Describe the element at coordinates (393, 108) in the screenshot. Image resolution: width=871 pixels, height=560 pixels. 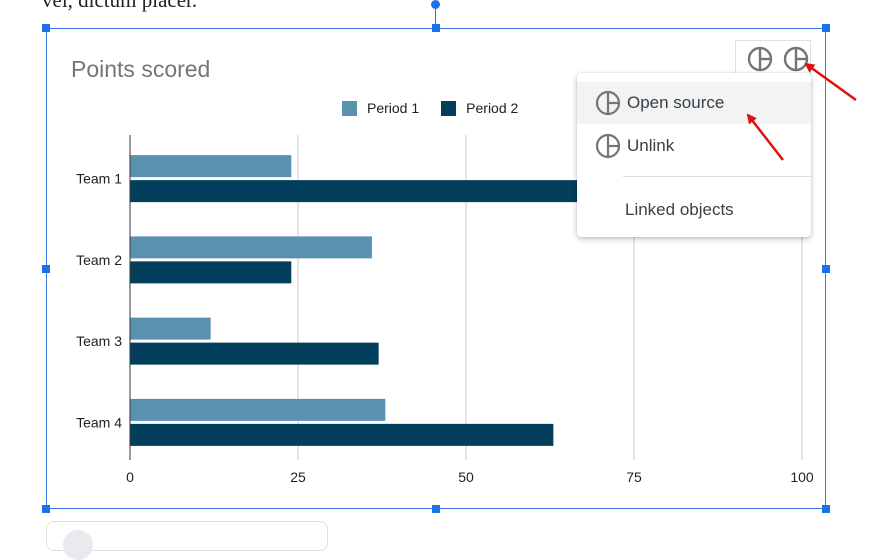
I see `legend-label-period-1: Period 1` at that location.